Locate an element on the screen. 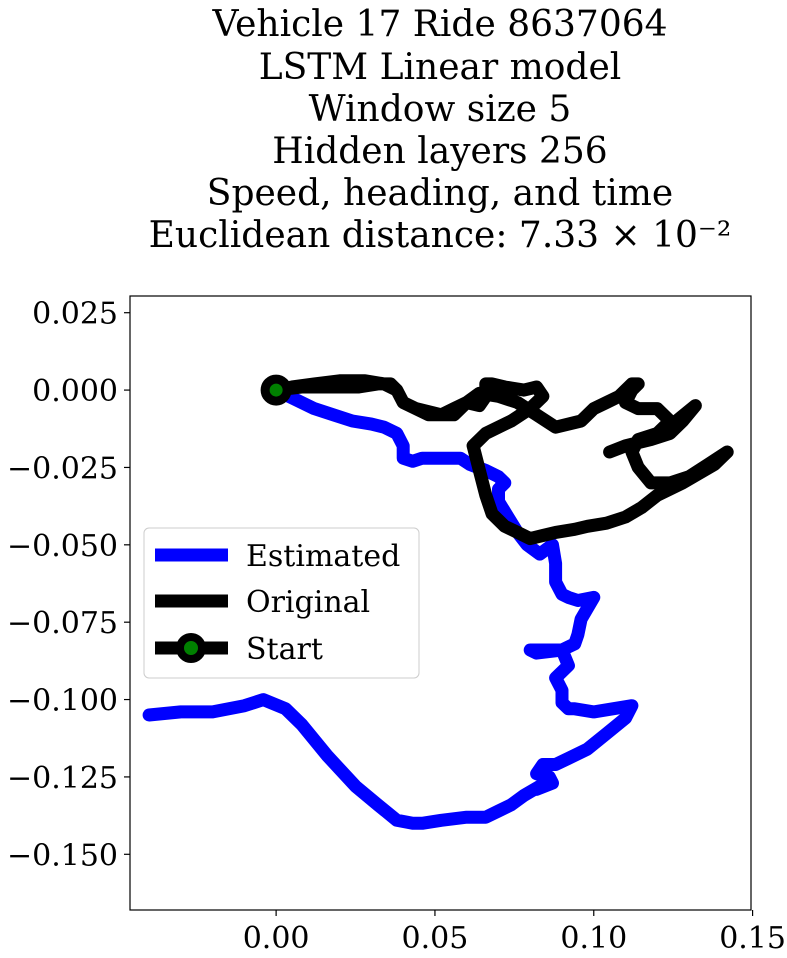 The image size is (787, 958). x-tick-label: 0.15 is located at coordinates (752, 938).